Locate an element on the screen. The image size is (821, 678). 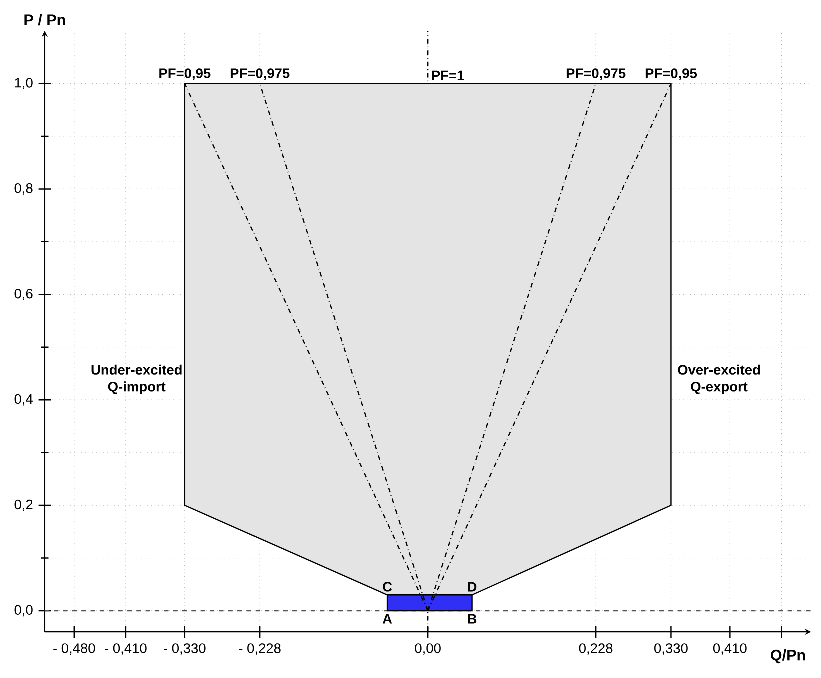
x-tick-label: - 0,228 is located at coordinates (260, 650).